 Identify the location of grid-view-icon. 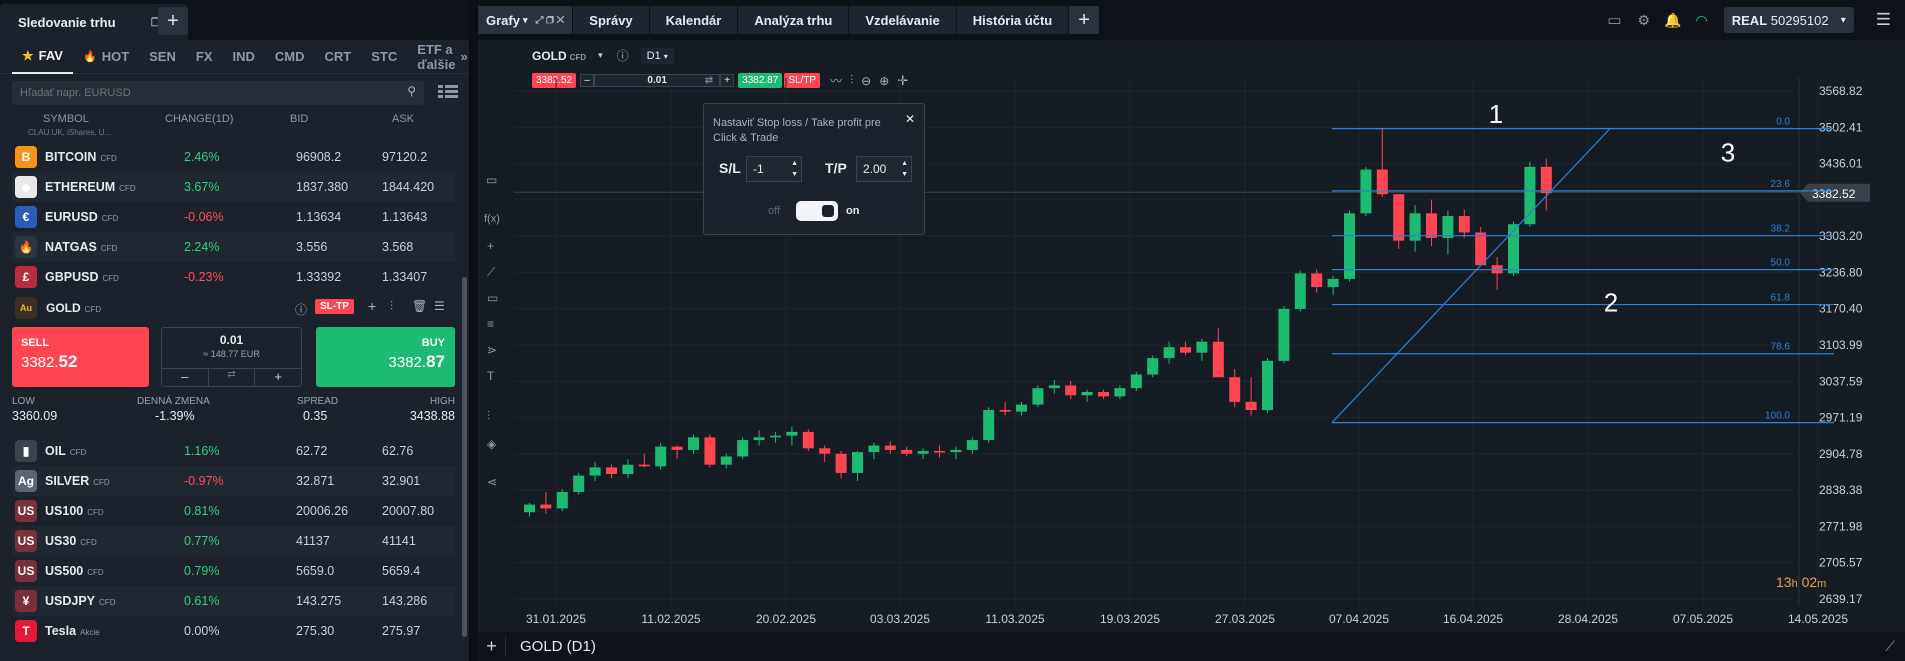
(448, 92).